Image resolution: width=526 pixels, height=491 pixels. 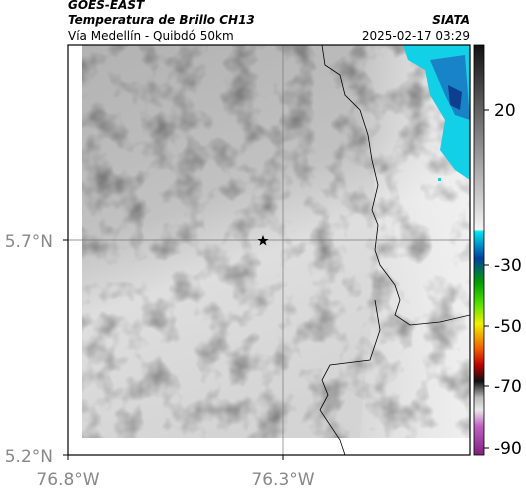 I want to click on colorbar, so click(x=479, y=250).